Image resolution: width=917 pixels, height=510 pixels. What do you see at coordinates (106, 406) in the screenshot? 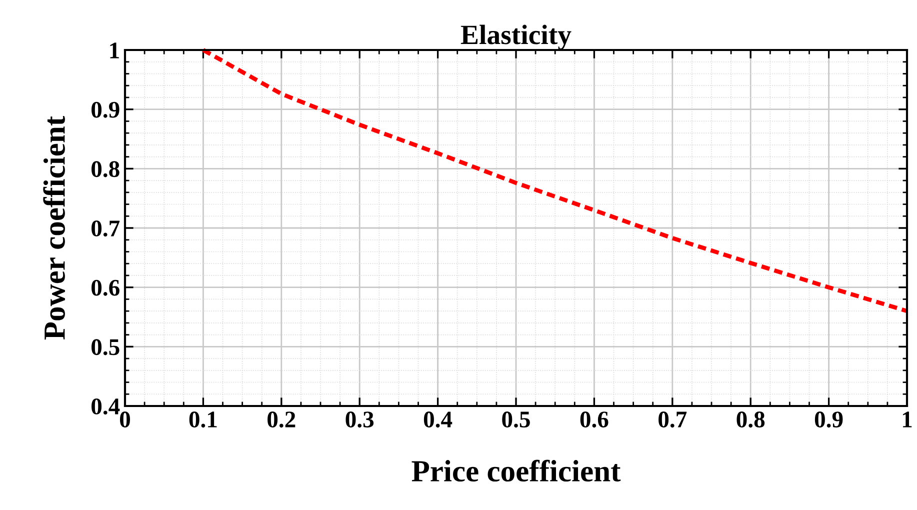
I see `y-tick-label: 0.4` at bounding box center [106, 406].